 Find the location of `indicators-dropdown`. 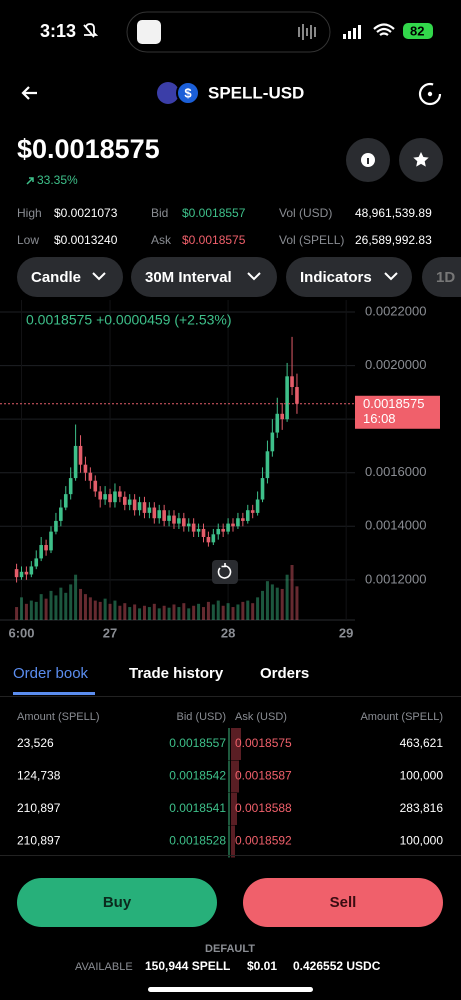

indicators-dropdown is located at coordinates (349, 277).